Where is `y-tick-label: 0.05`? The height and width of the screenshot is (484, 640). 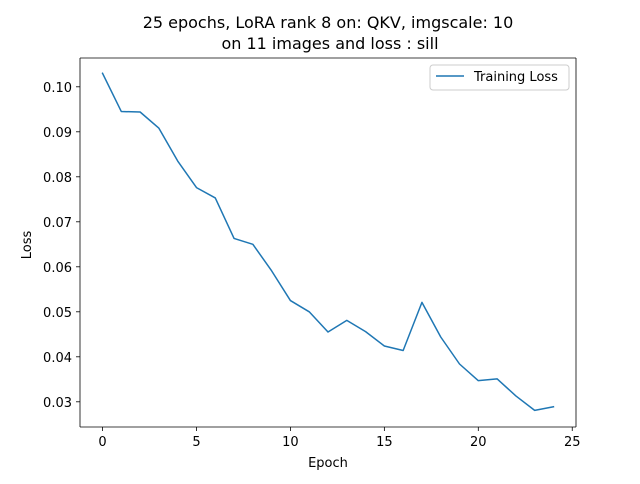 y-tick-label: 0.05 is located at coordinates (57, 313).